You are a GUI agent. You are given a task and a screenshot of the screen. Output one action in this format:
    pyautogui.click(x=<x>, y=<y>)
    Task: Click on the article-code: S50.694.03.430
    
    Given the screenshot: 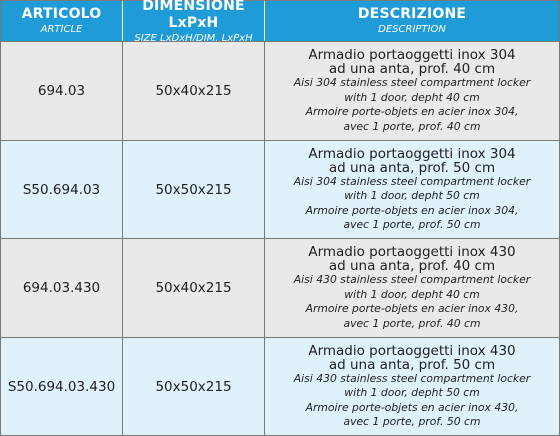 What is the action you would take?
    pyautogui.click(x=61, y=386)
    